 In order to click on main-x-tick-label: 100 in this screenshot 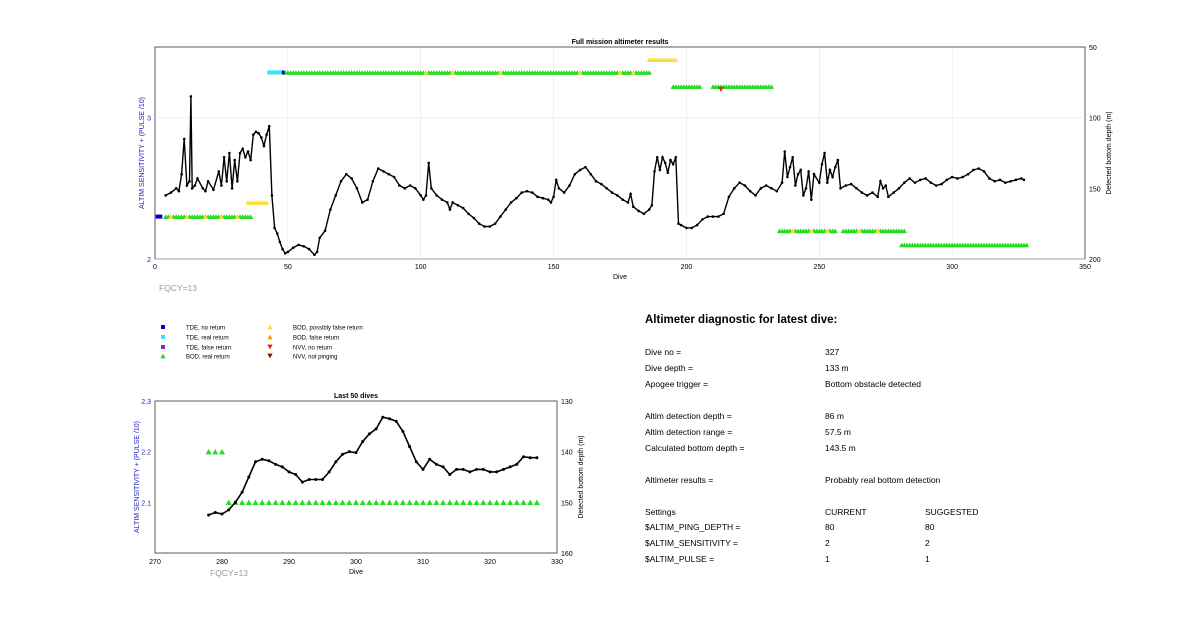, I will do `click(421, 267)`.